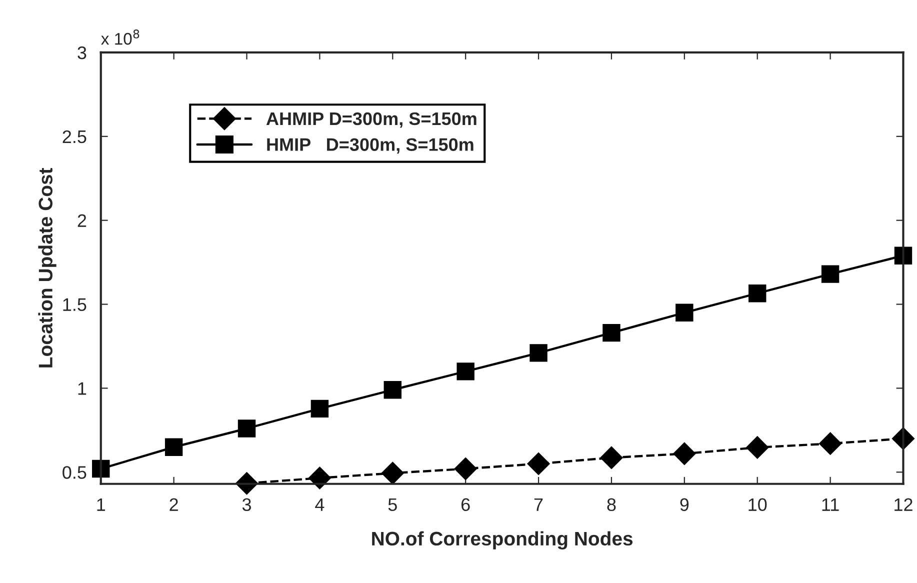 Image resolution: width=917 pixels, height=583 pixels. I want to click on x-tick-label: 1, so click(101, 504).